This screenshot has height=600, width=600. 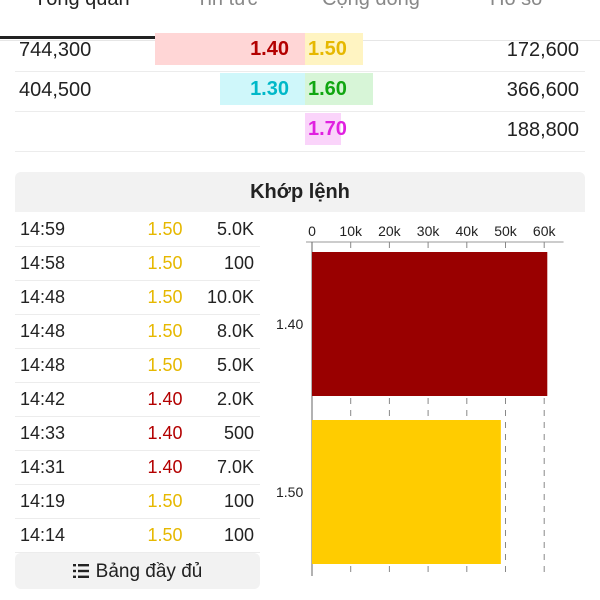 I want to click on trade-row: 14:19 1.50 100, so click(x=137, y=501).